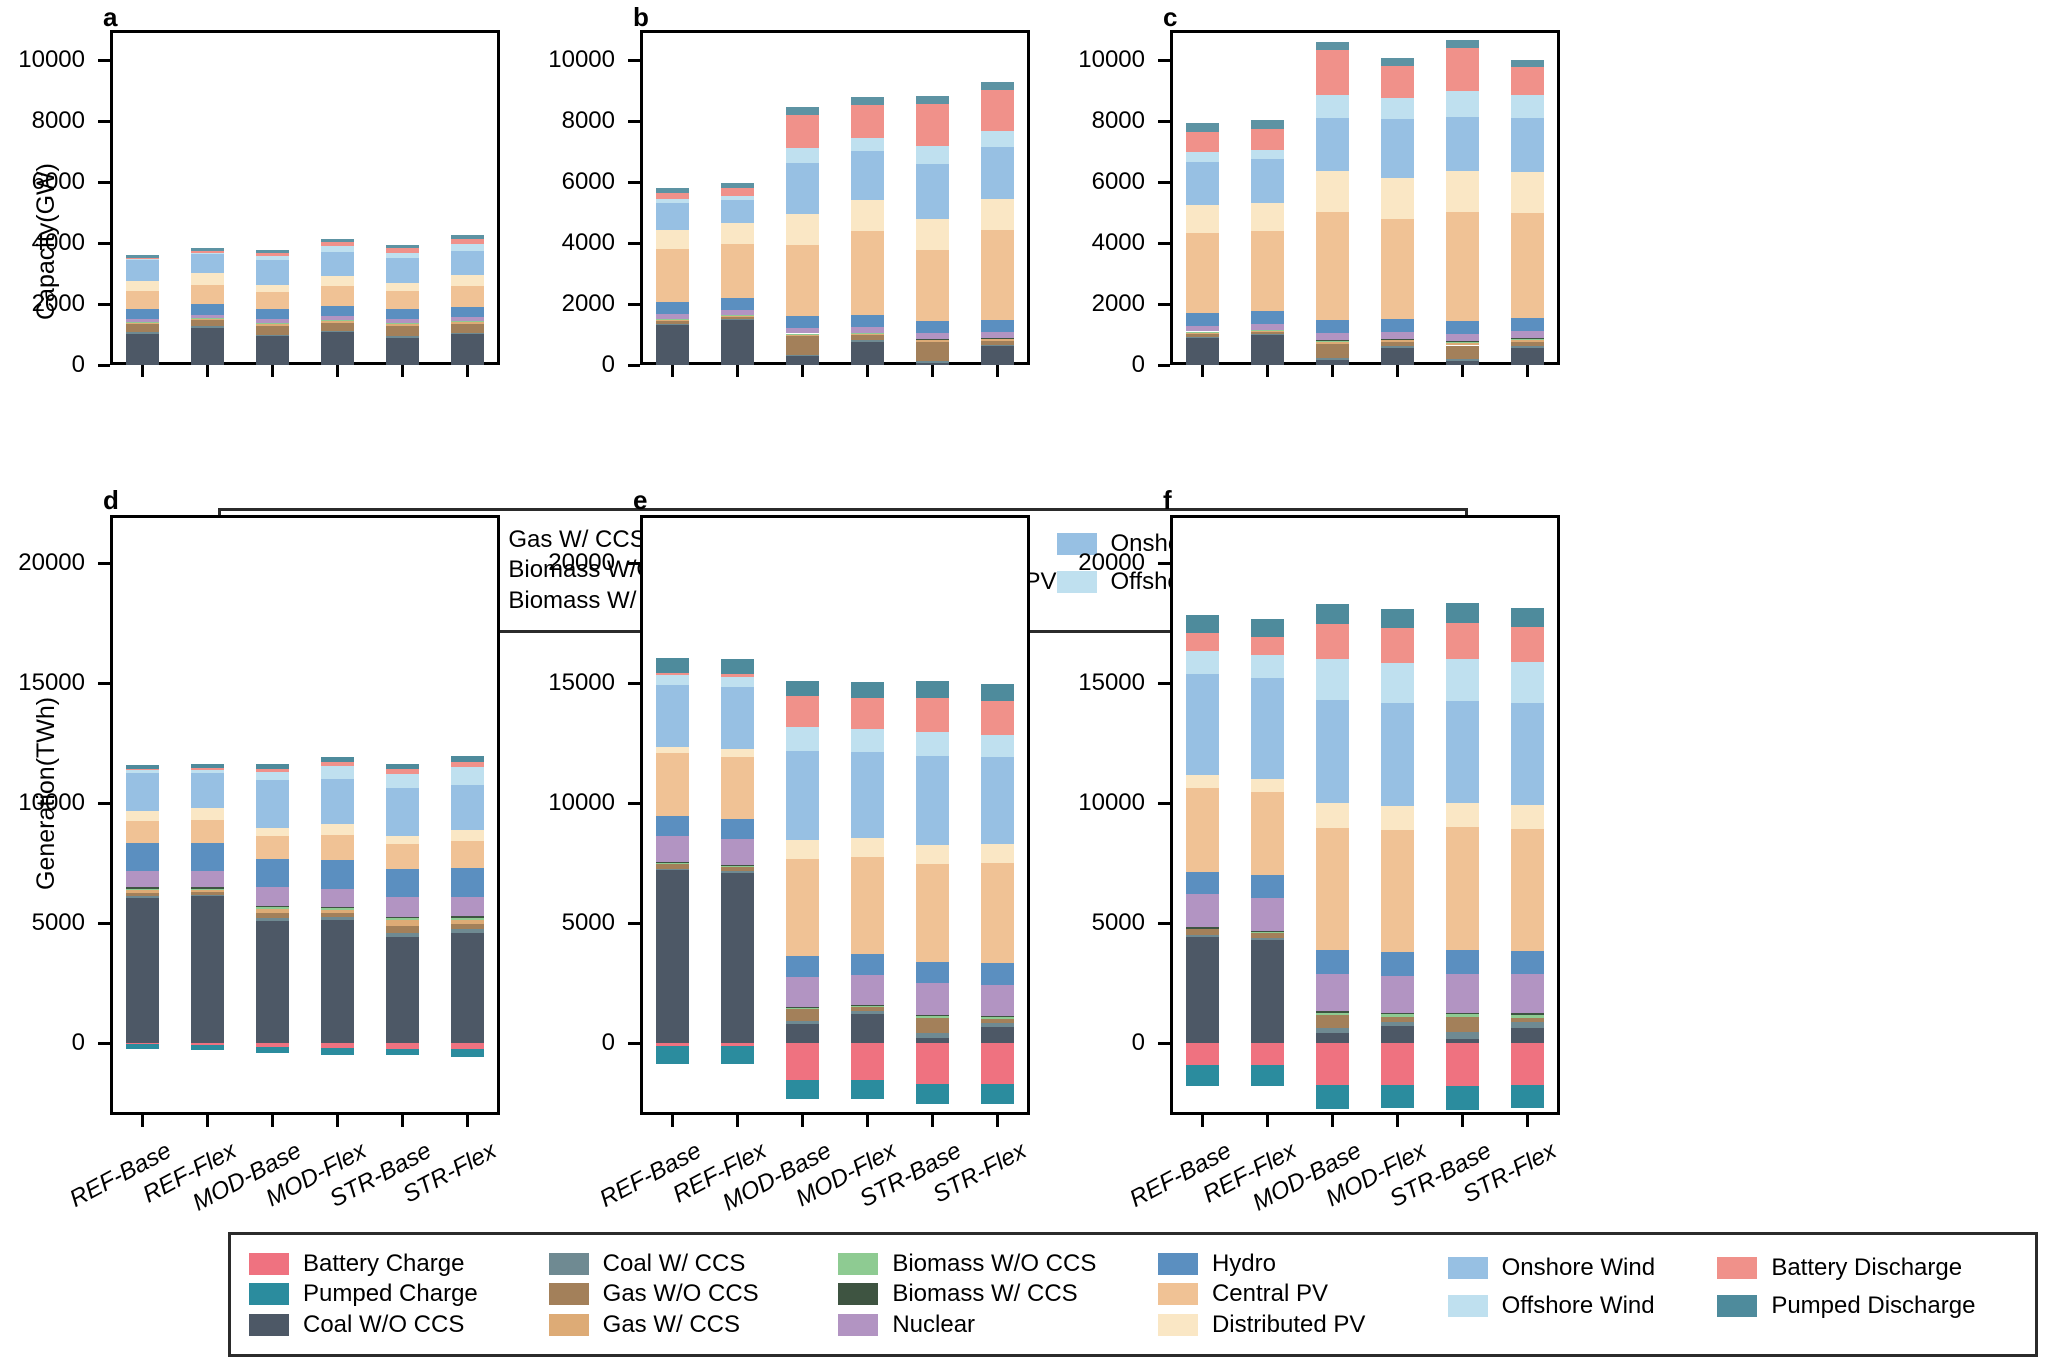 Image resolution: width=2052 pixels, height=1361 pixels. What do you see at coordinates (305, 197) in the screenshot?
I see `panel-a-plot` at bounding box center [305, 197].